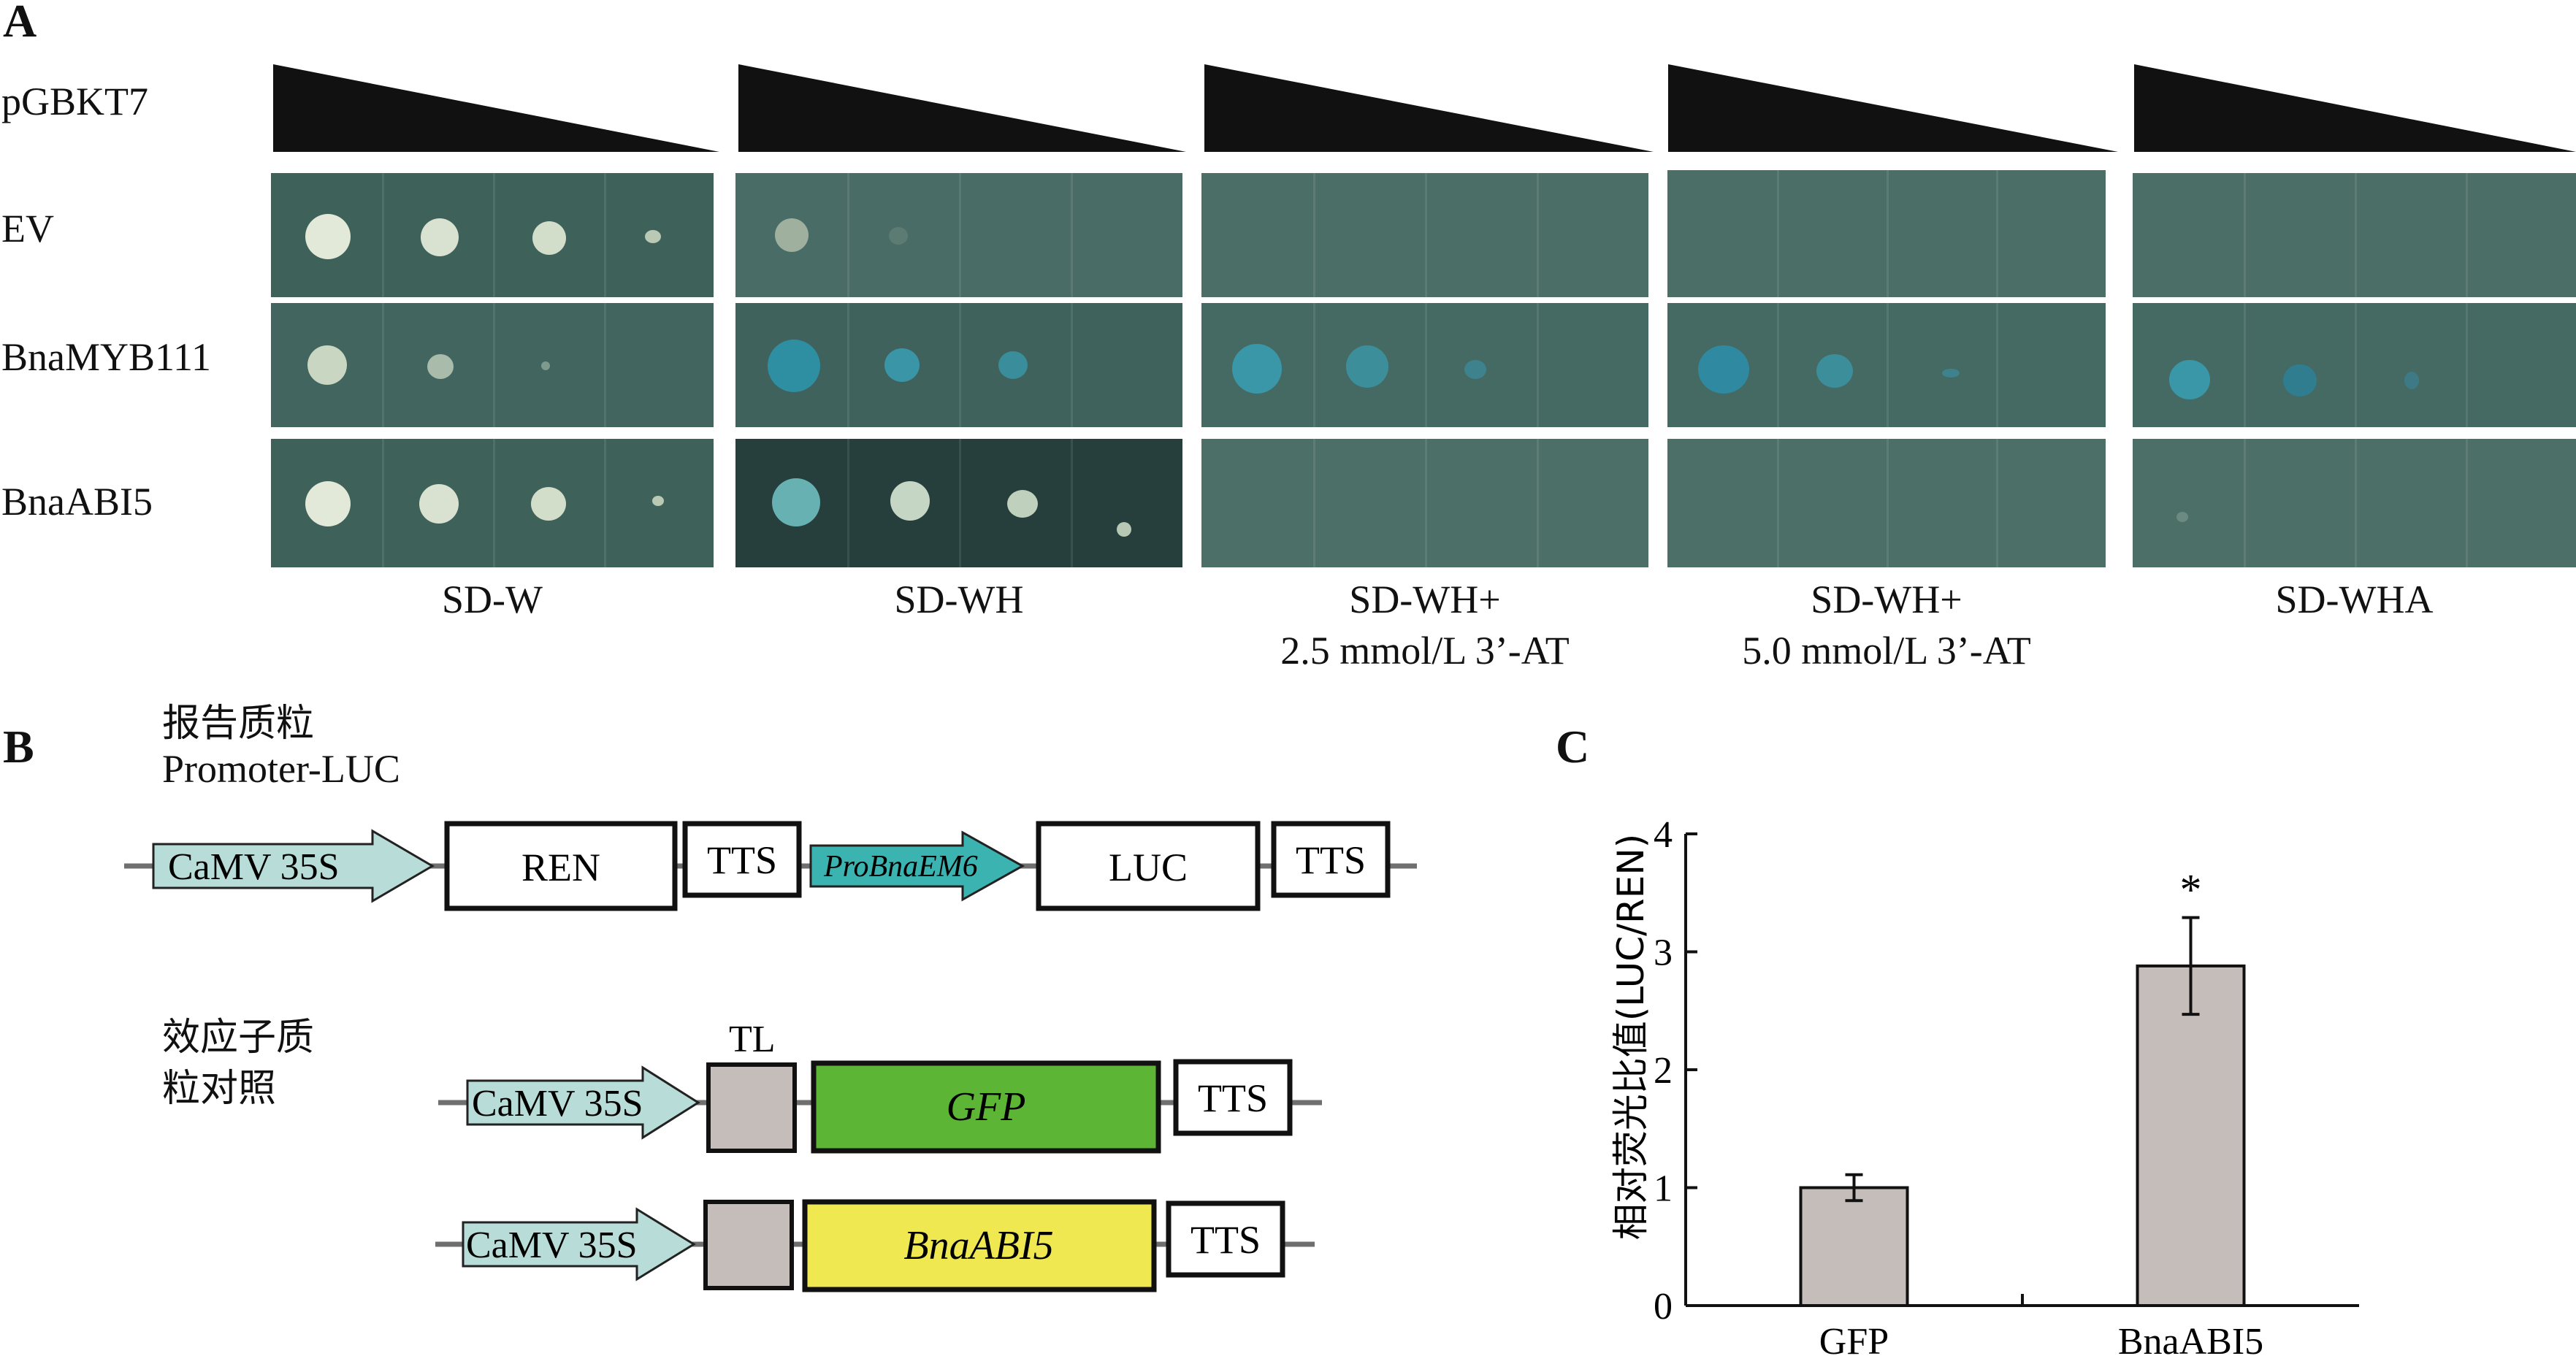  Describe the element at coordinates (1631, 1037) in the screenshot. I see `y-axis-label: 相对荧光比值(LUC/REN)` at that location.